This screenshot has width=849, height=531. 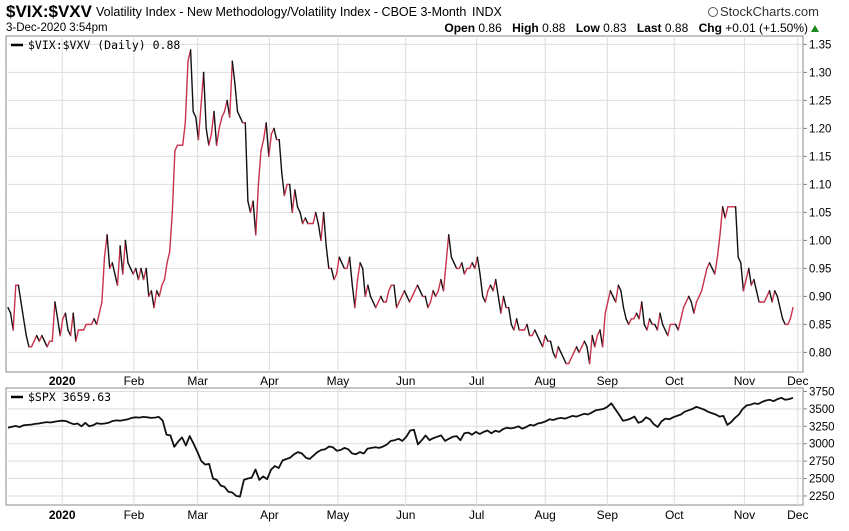 I want to click on low-value: 0.83, so click(x=615, y=28).